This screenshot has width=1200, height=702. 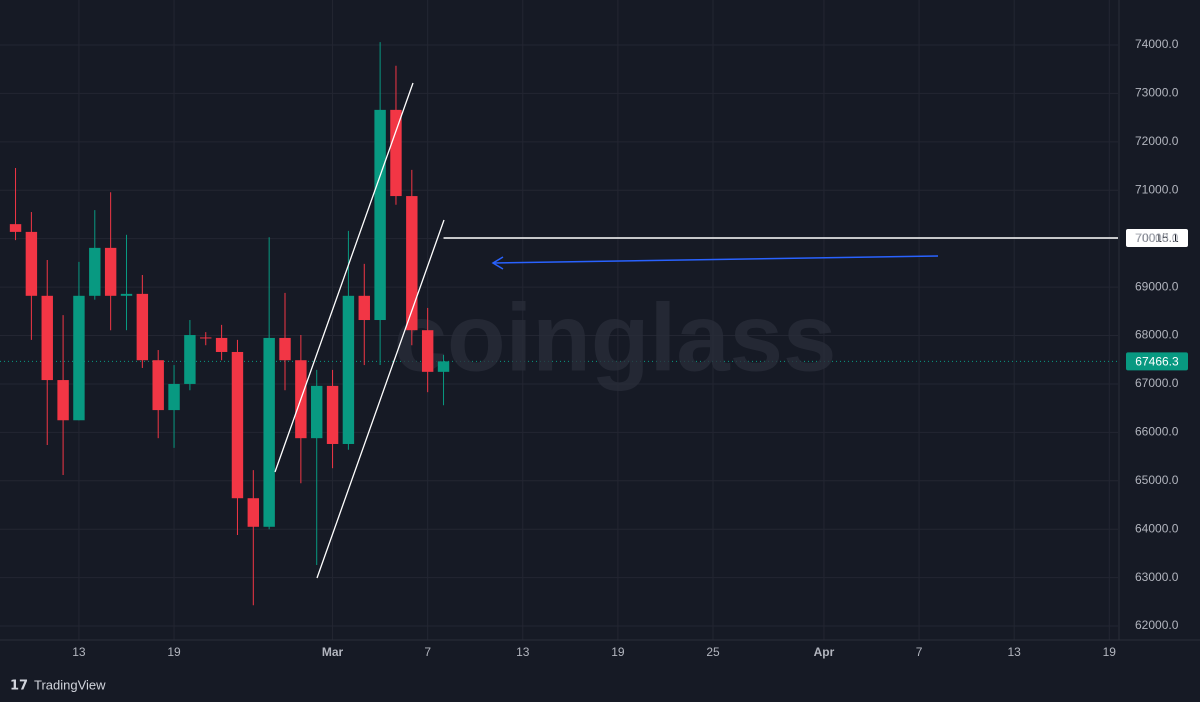 I want to click on y-tick-label: 62000.0, so click(x=1157, y=625).